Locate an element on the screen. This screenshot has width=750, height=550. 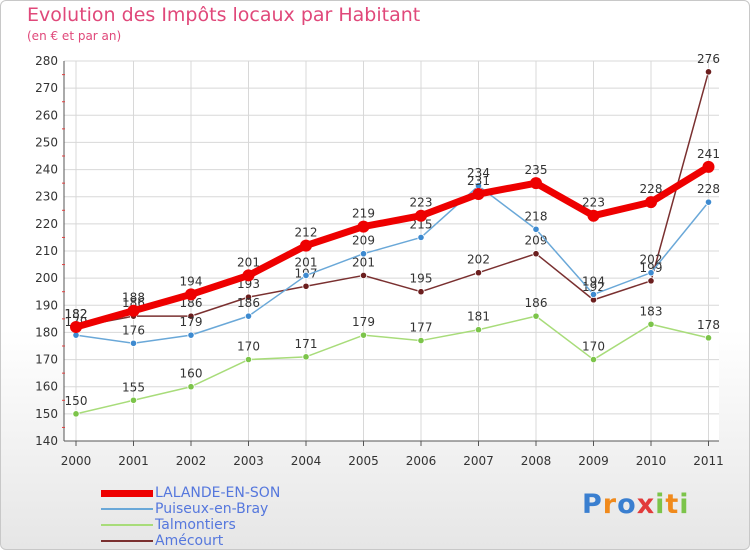
data-label: 181 is located at coordinates (478, 317).